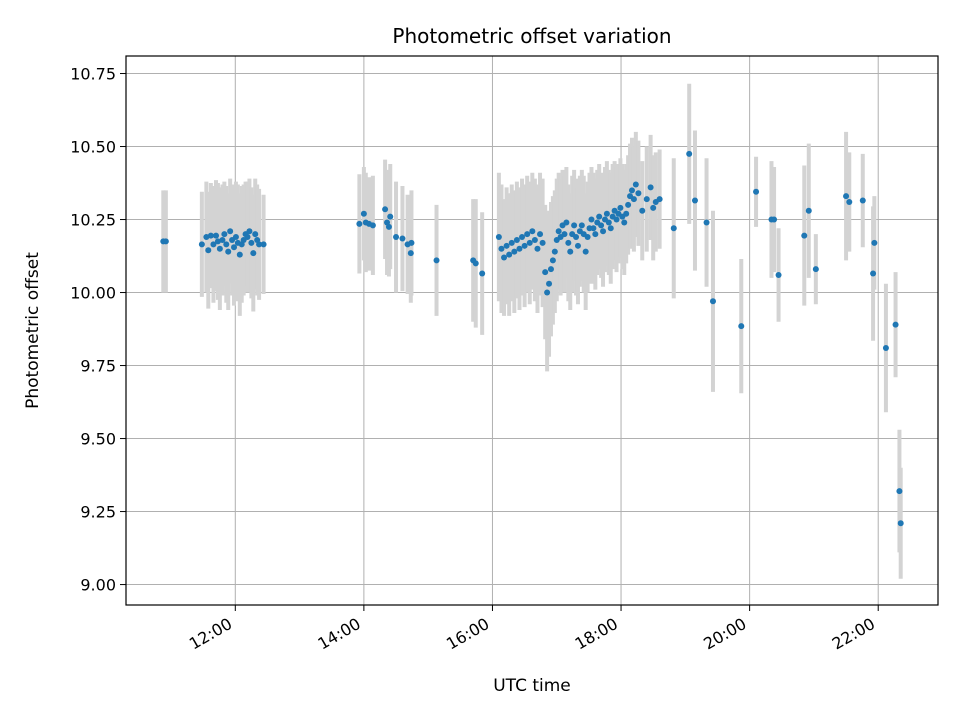 This screenshot has height=720, width=960. What do you see at coordinates (93, 293) in the screenshot?
I see `y-tick-label: 10.00` at bounding box center [93, 293].